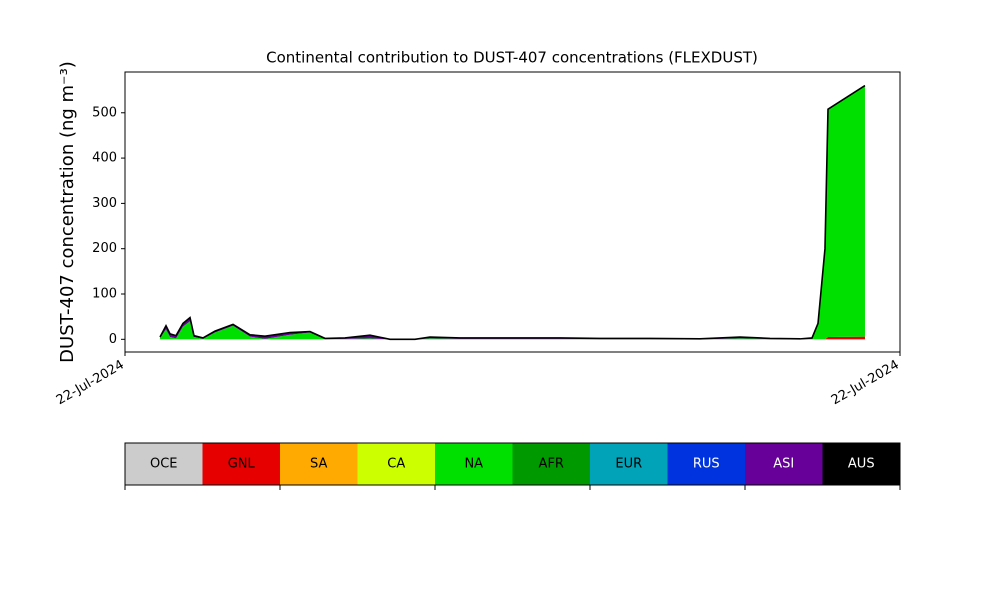 The image size is (1000, 600). Describe the element at coordinates (113, 339) in the screenshot. I see `y-tick-label: 0` at that location.